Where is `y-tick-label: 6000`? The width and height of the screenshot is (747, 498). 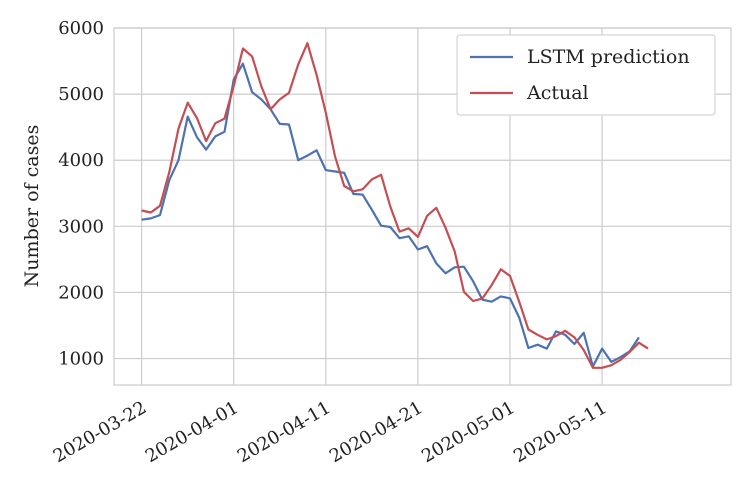 y-tick-label: 6000 is located at coordinates (81, 28).